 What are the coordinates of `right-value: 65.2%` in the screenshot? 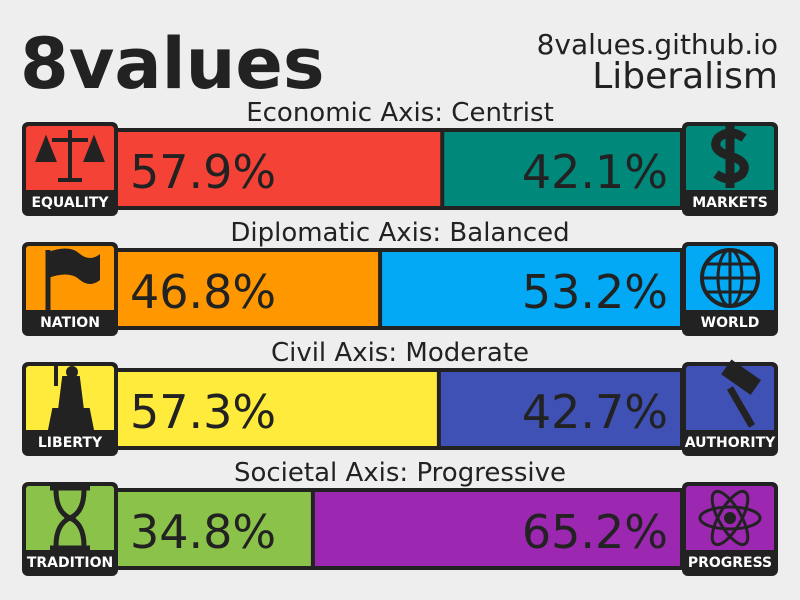 It's located at (595, 532).